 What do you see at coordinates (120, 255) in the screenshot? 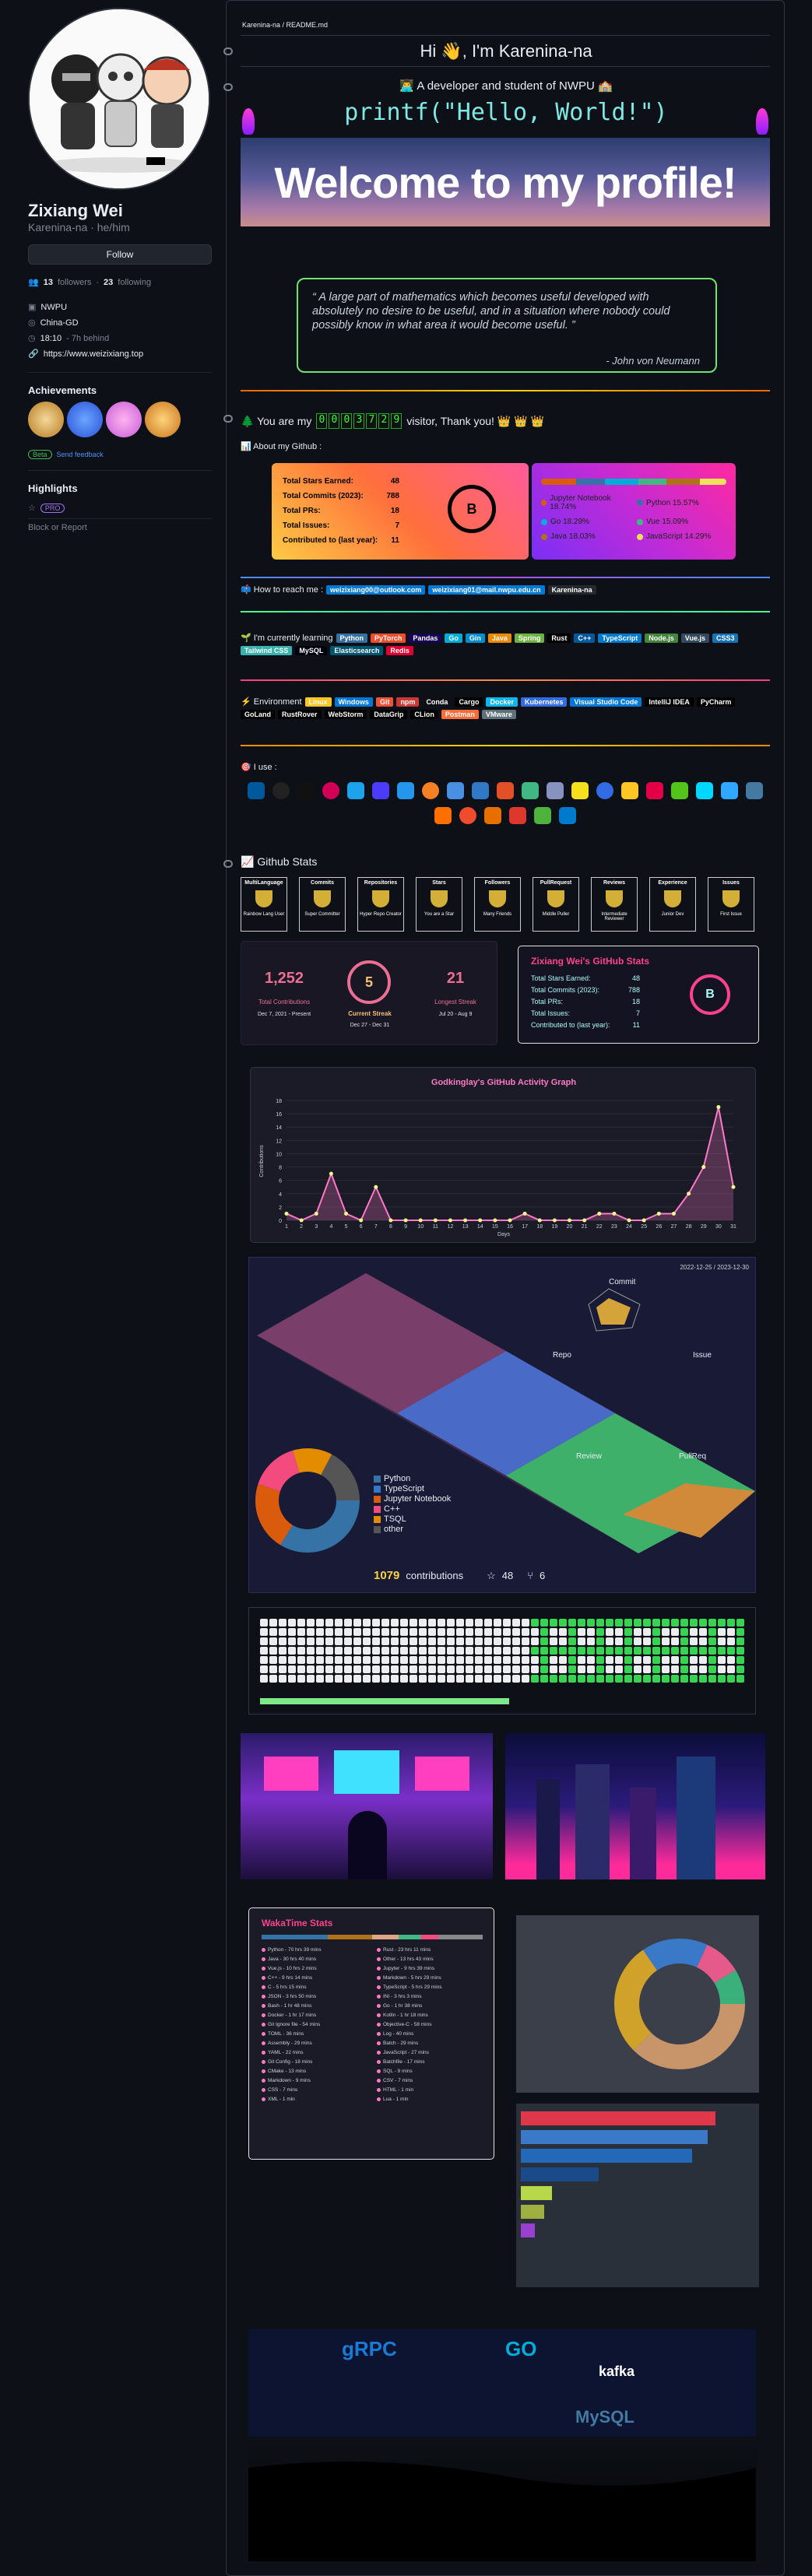
I see `follow-button: Follow` at bounding box center [120, 255].